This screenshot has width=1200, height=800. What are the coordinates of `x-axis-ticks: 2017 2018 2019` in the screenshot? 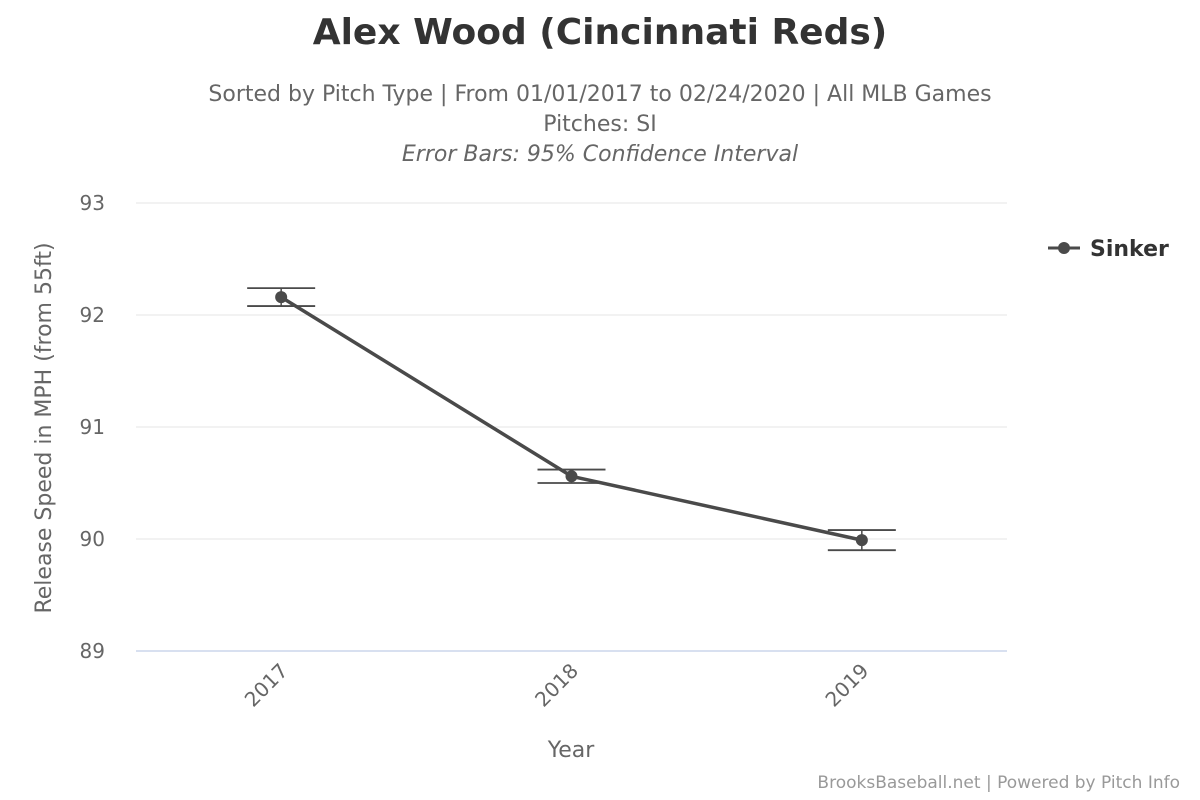 It's located at (557, 685).